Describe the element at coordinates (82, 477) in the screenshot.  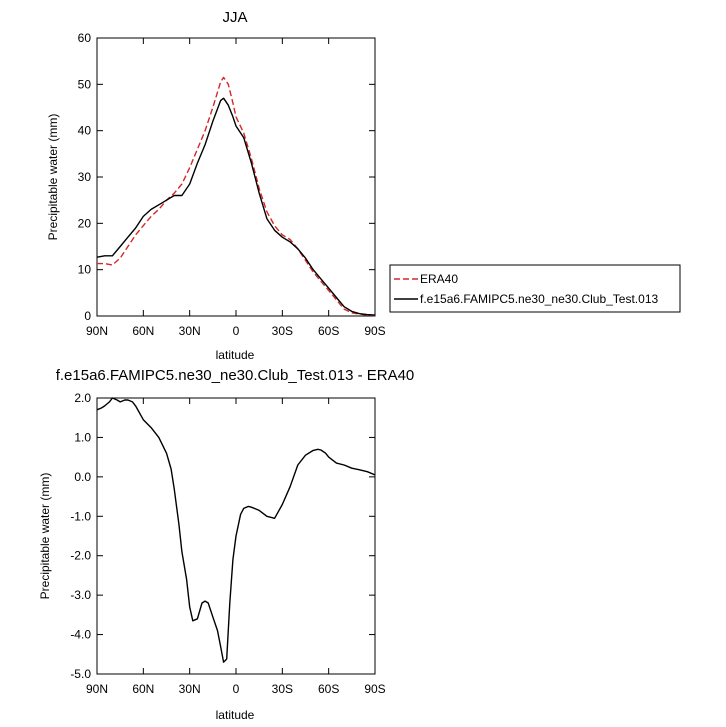
I see `bottom-y-tick-label: 0.0` at that location.